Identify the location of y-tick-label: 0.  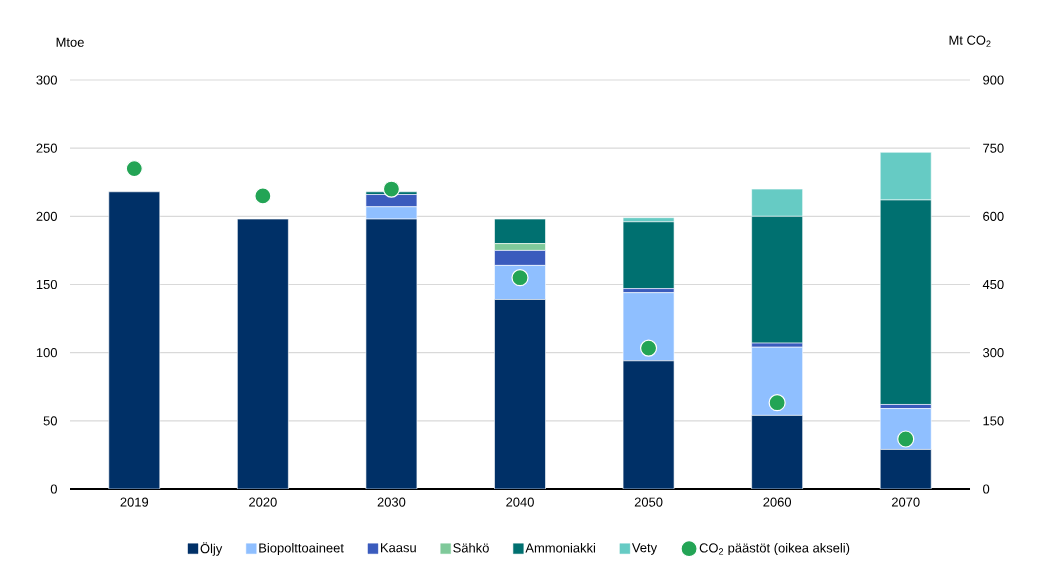
(53, 489).